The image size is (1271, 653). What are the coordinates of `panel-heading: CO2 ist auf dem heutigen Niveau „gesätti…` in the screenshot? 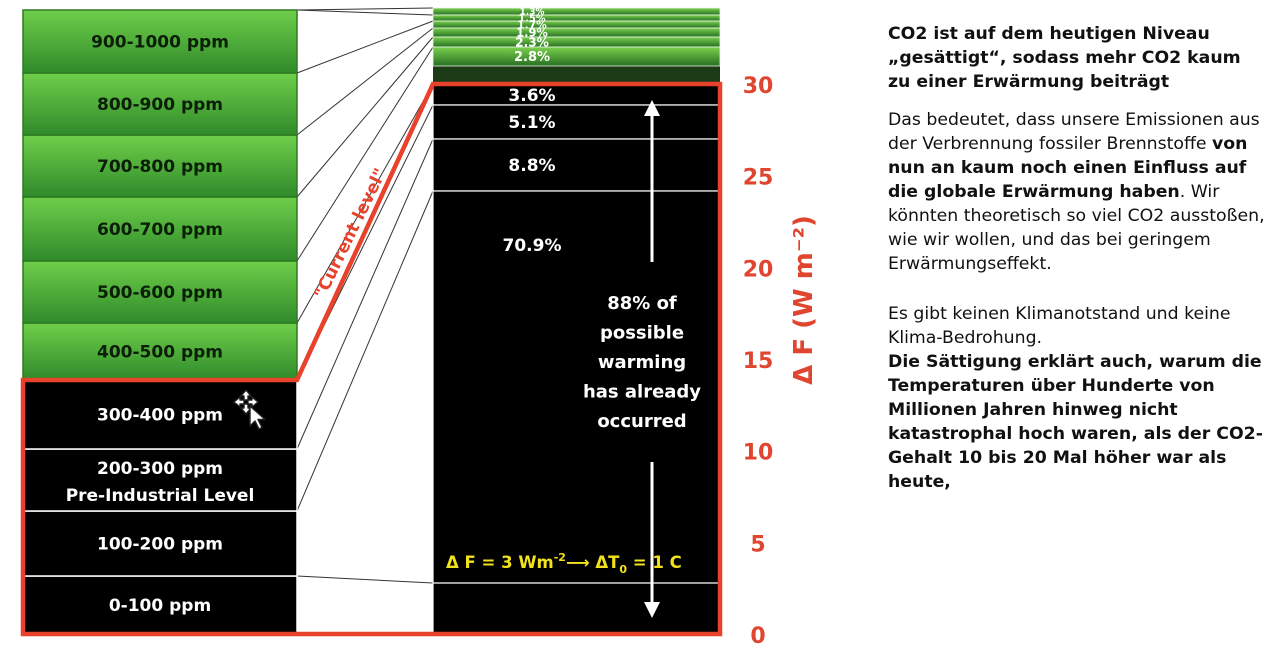 It's located at (1064, 58).